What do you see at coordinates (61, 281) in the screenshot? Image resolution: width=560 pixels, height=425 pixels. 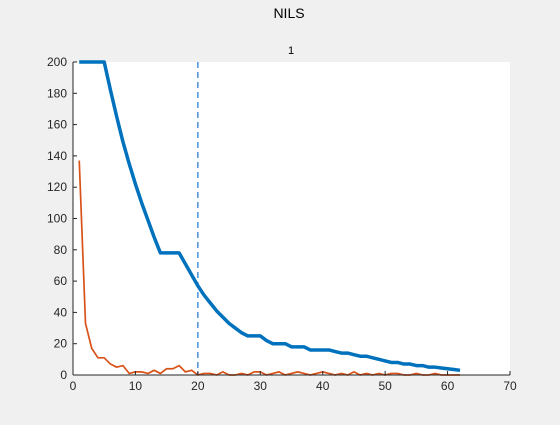 I see `y-tick-label: 60` at bounding box center [61, 281].